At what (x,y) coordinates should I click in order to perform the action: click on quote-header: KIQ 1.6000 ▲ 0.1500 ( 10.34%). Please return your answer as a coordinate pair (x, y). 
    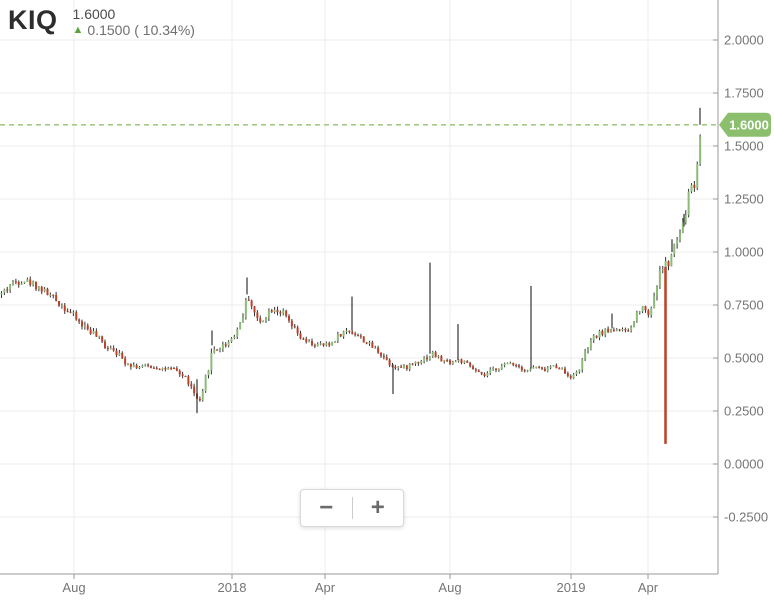
    Looking at the image, I should click on (101, 21).